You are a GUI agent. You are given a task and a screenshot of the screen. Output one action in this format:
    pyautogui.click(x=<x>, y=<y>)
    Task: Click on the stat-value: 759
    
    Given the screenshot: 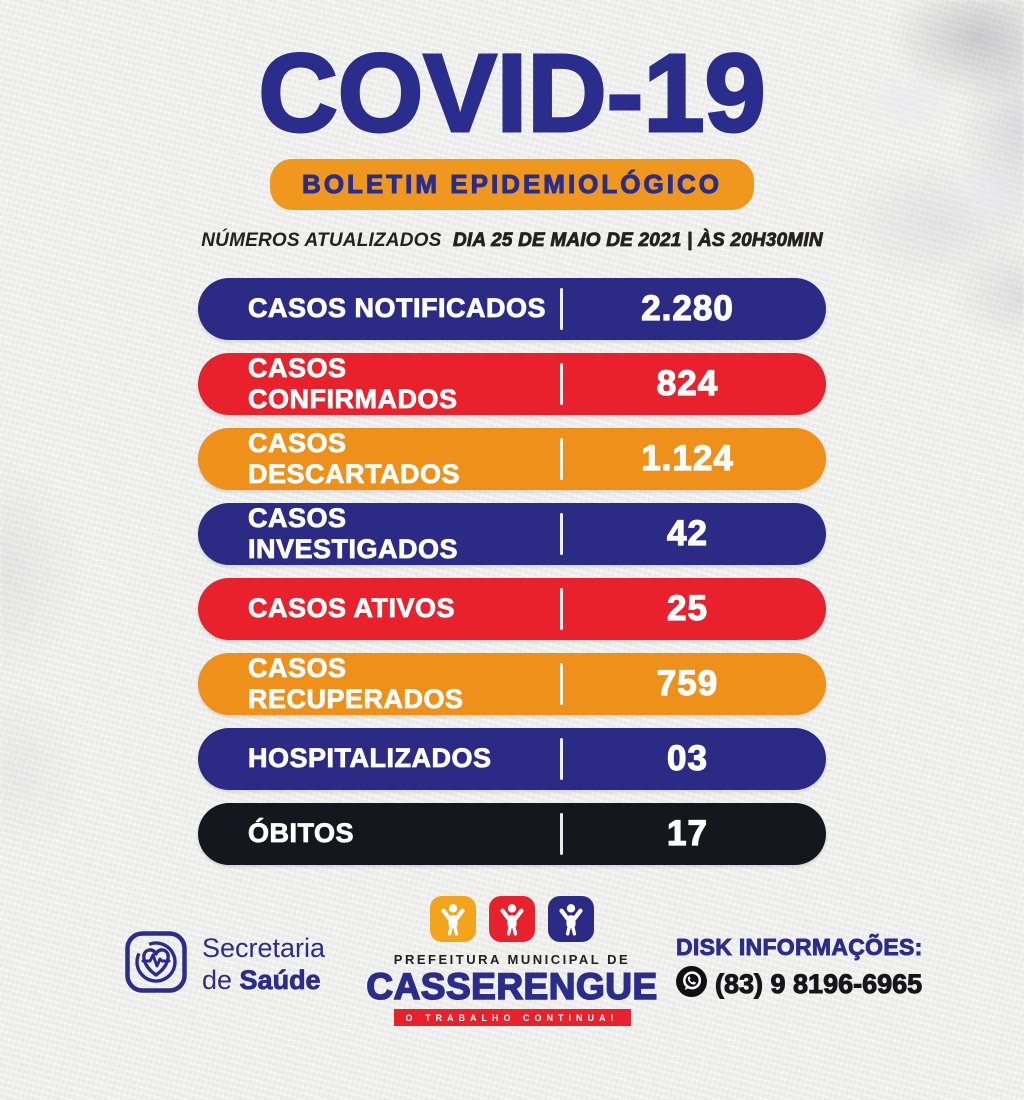 What is the action you would take?
    pyautogui.click(x=687, y=683)
    